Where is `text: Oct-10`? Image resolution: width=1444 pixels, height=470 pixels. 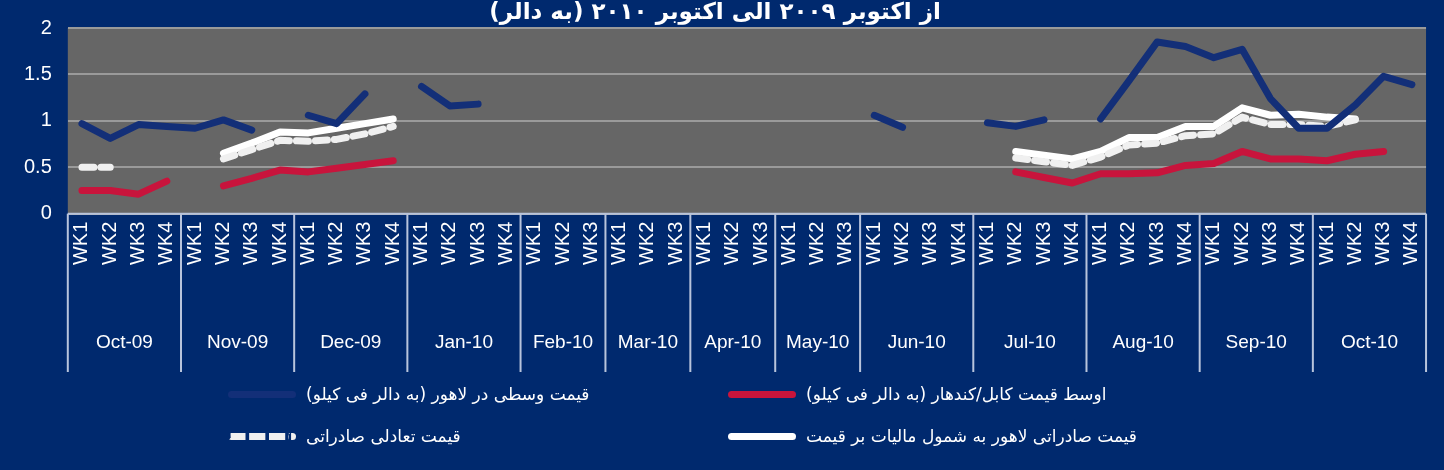
text: Oct-10 is located at coordinates (1369, 342).